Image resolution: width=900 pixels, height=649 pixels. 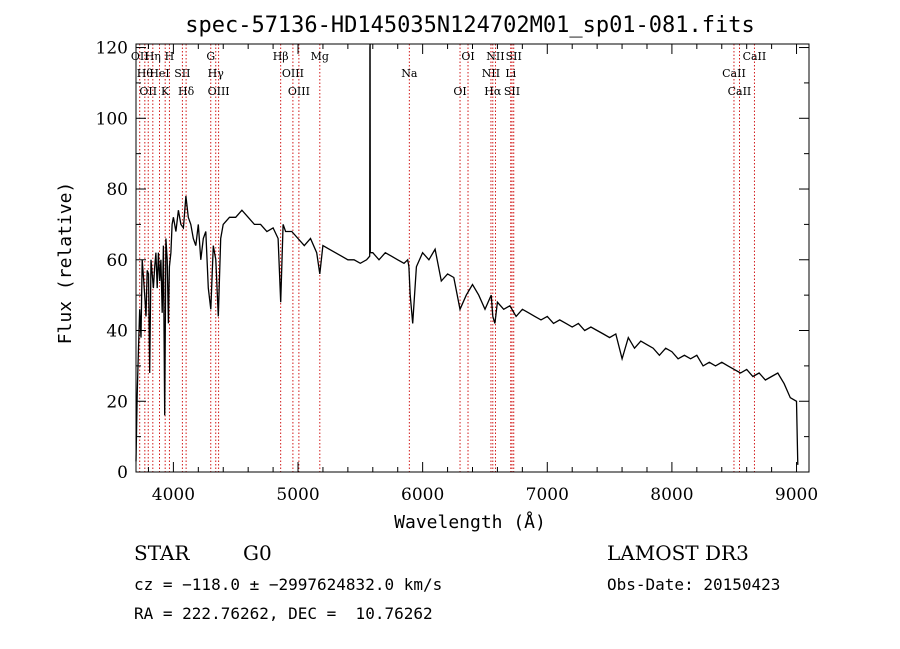 I want to click on line-label: Hβ, so click(x=281, y=56).